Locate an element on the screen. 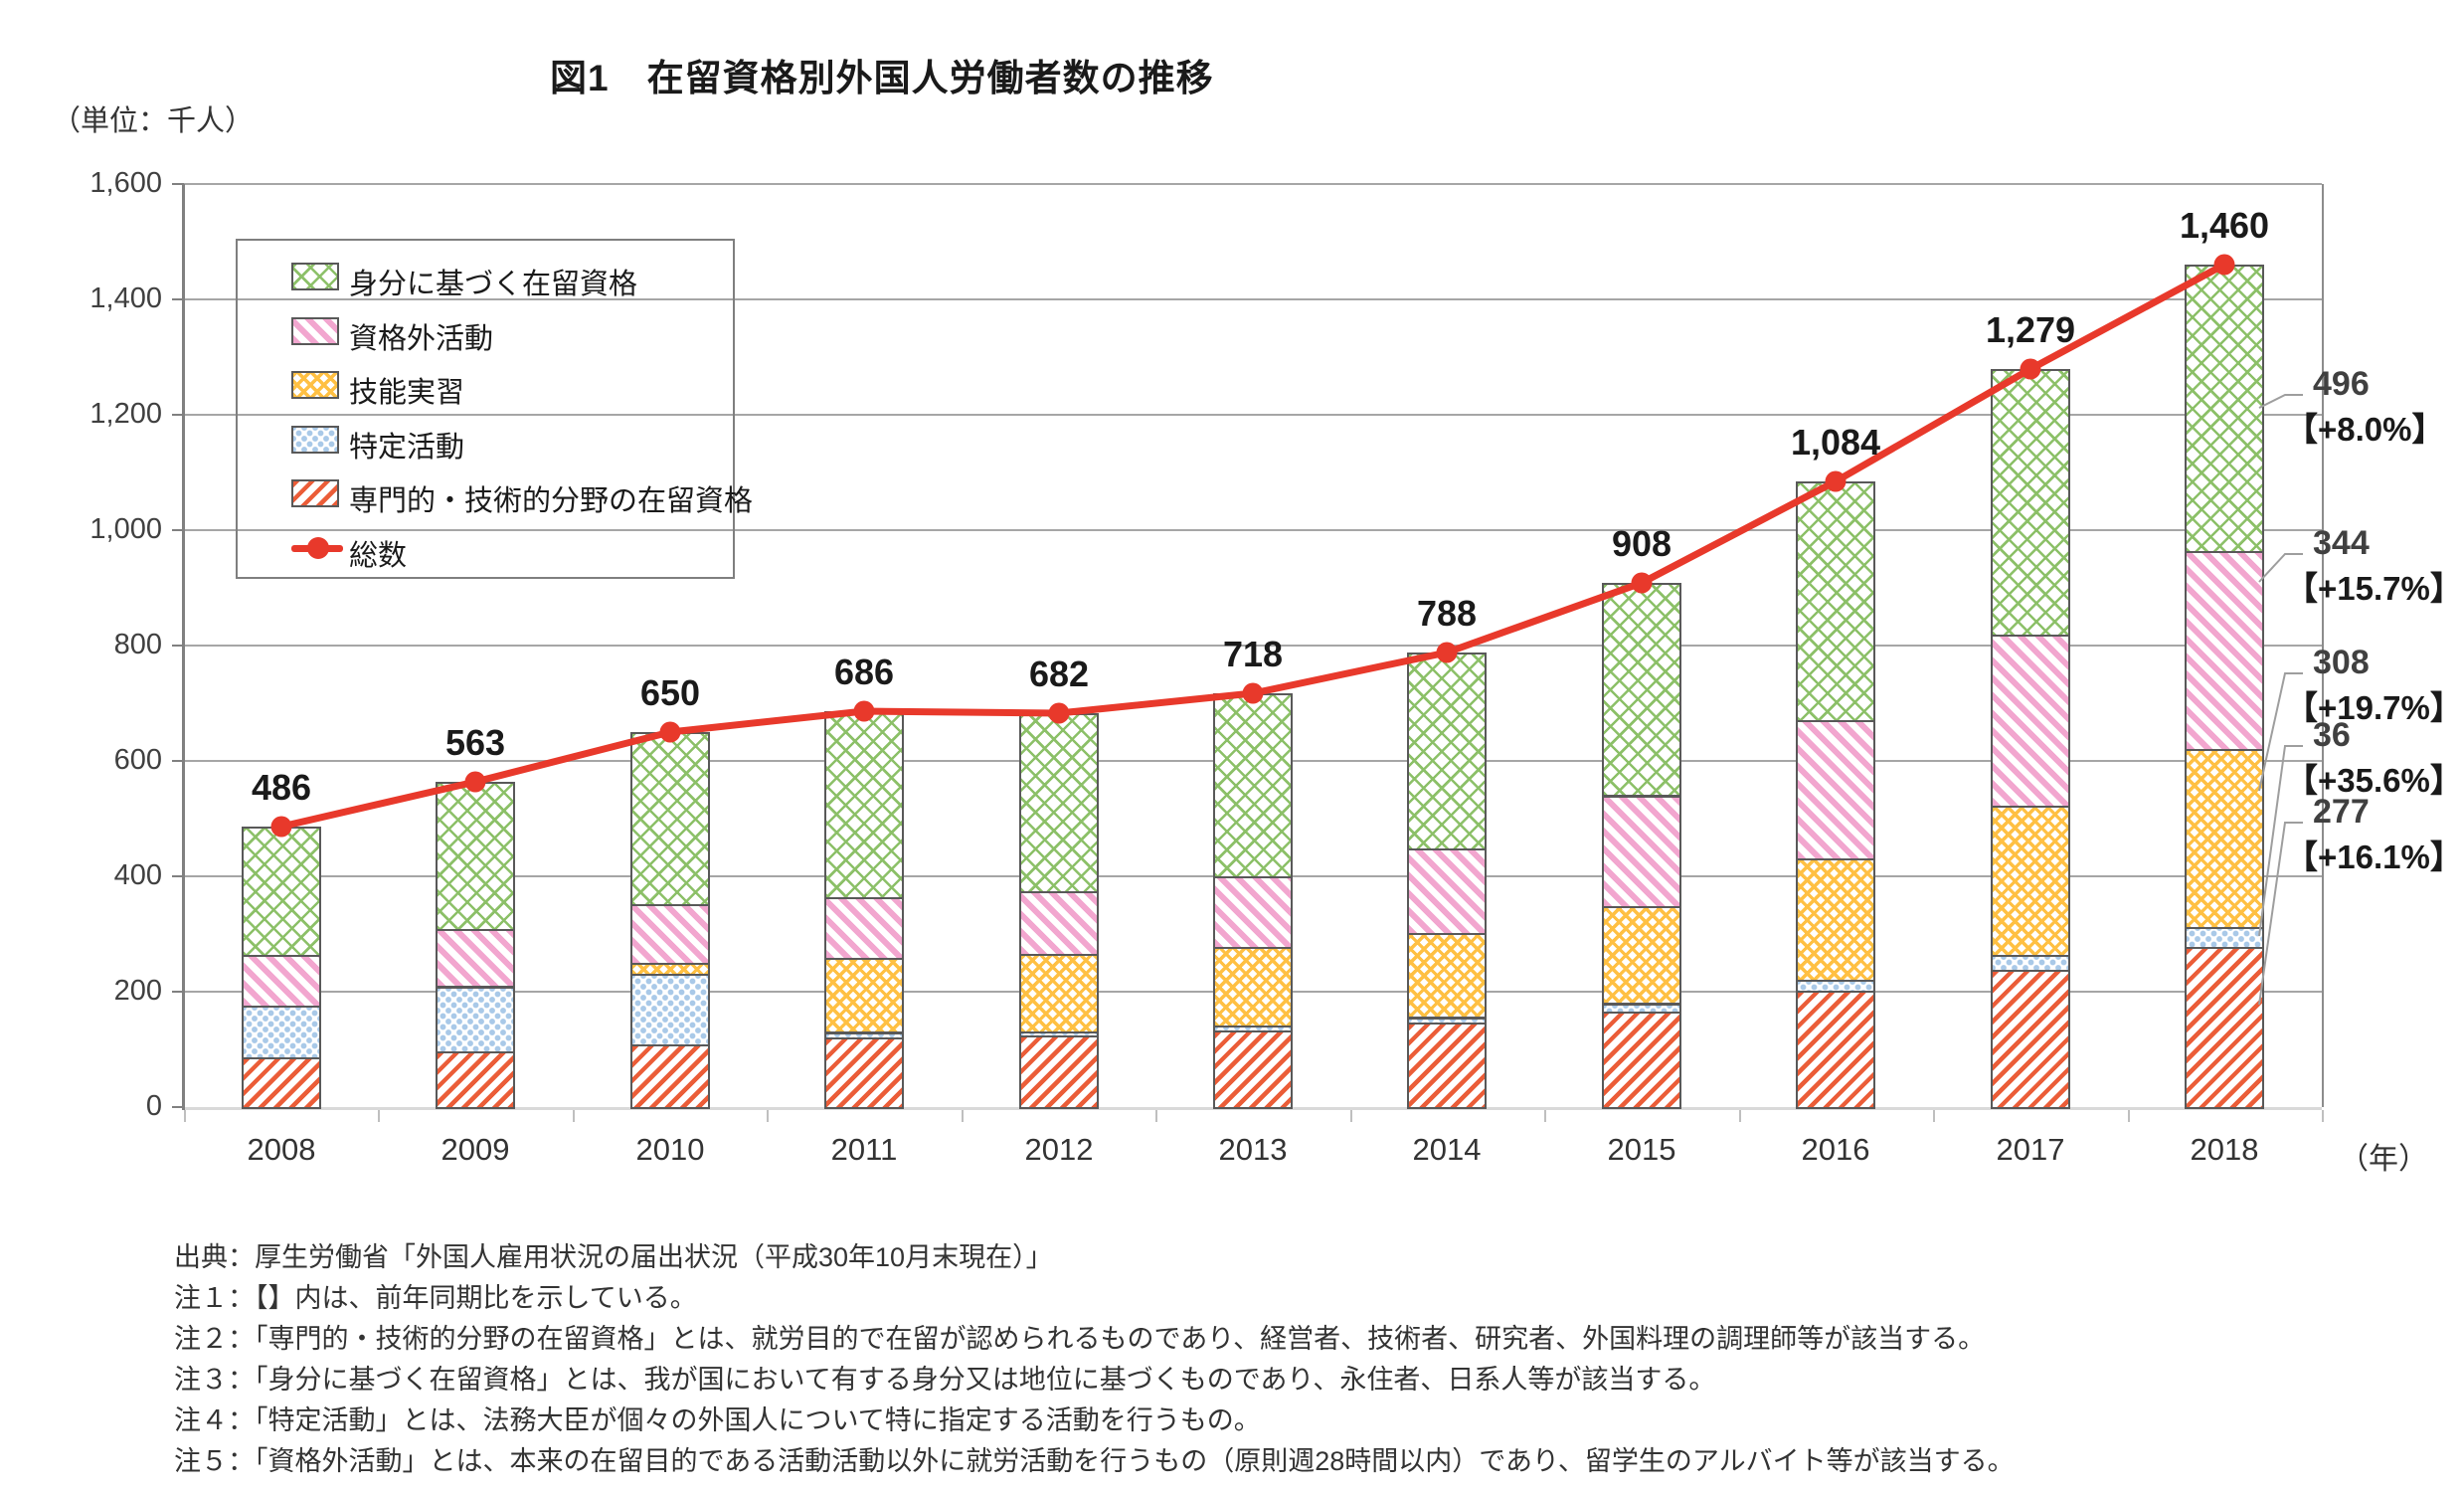  bar-2014-segment-blue is located at coordinates (1447, 1021).